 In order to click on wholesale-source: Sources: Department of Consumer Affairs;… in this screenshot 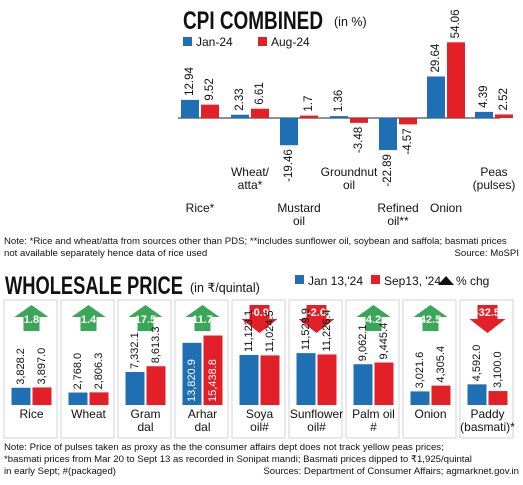, I will do `click(391, 471)`.